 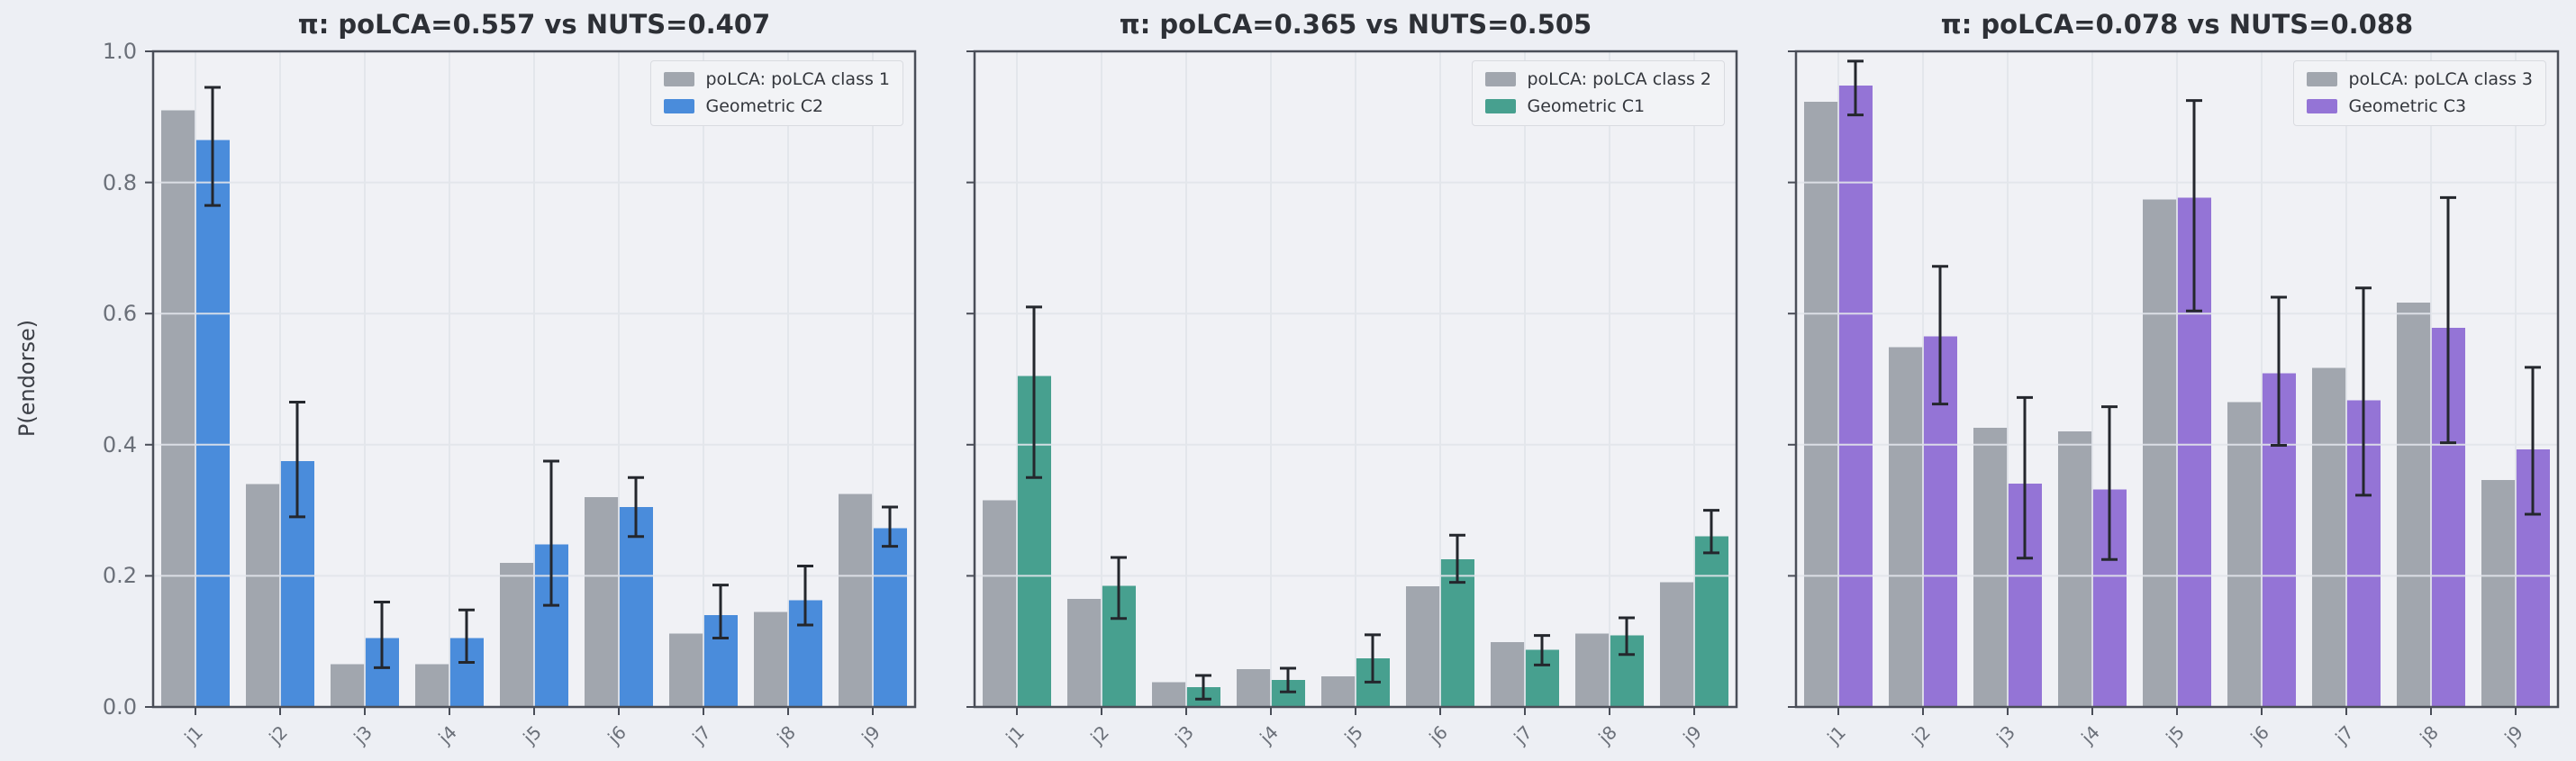 I want to click on y-tick-label: 0.6, so click(x=120, y=314).